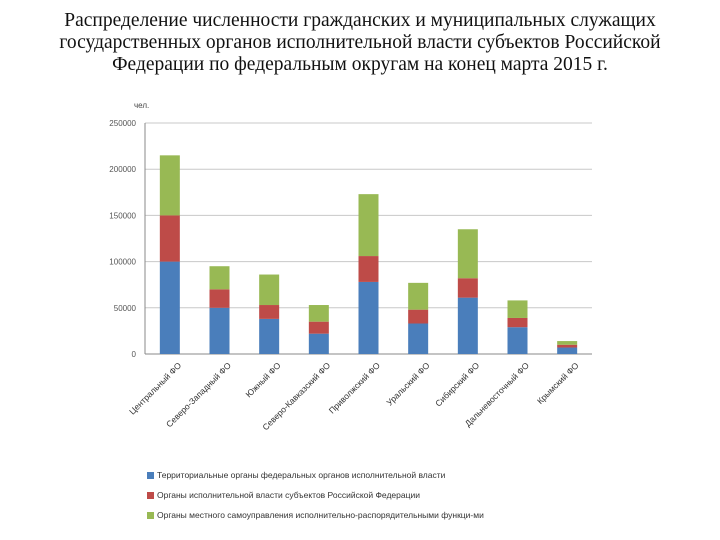 The width and height of the screenshot is (720, 540). What do you see at coordinates (150, 515) in the screenshot?
I see `legend-swatch-municipal` at bounding box center [150, 515].